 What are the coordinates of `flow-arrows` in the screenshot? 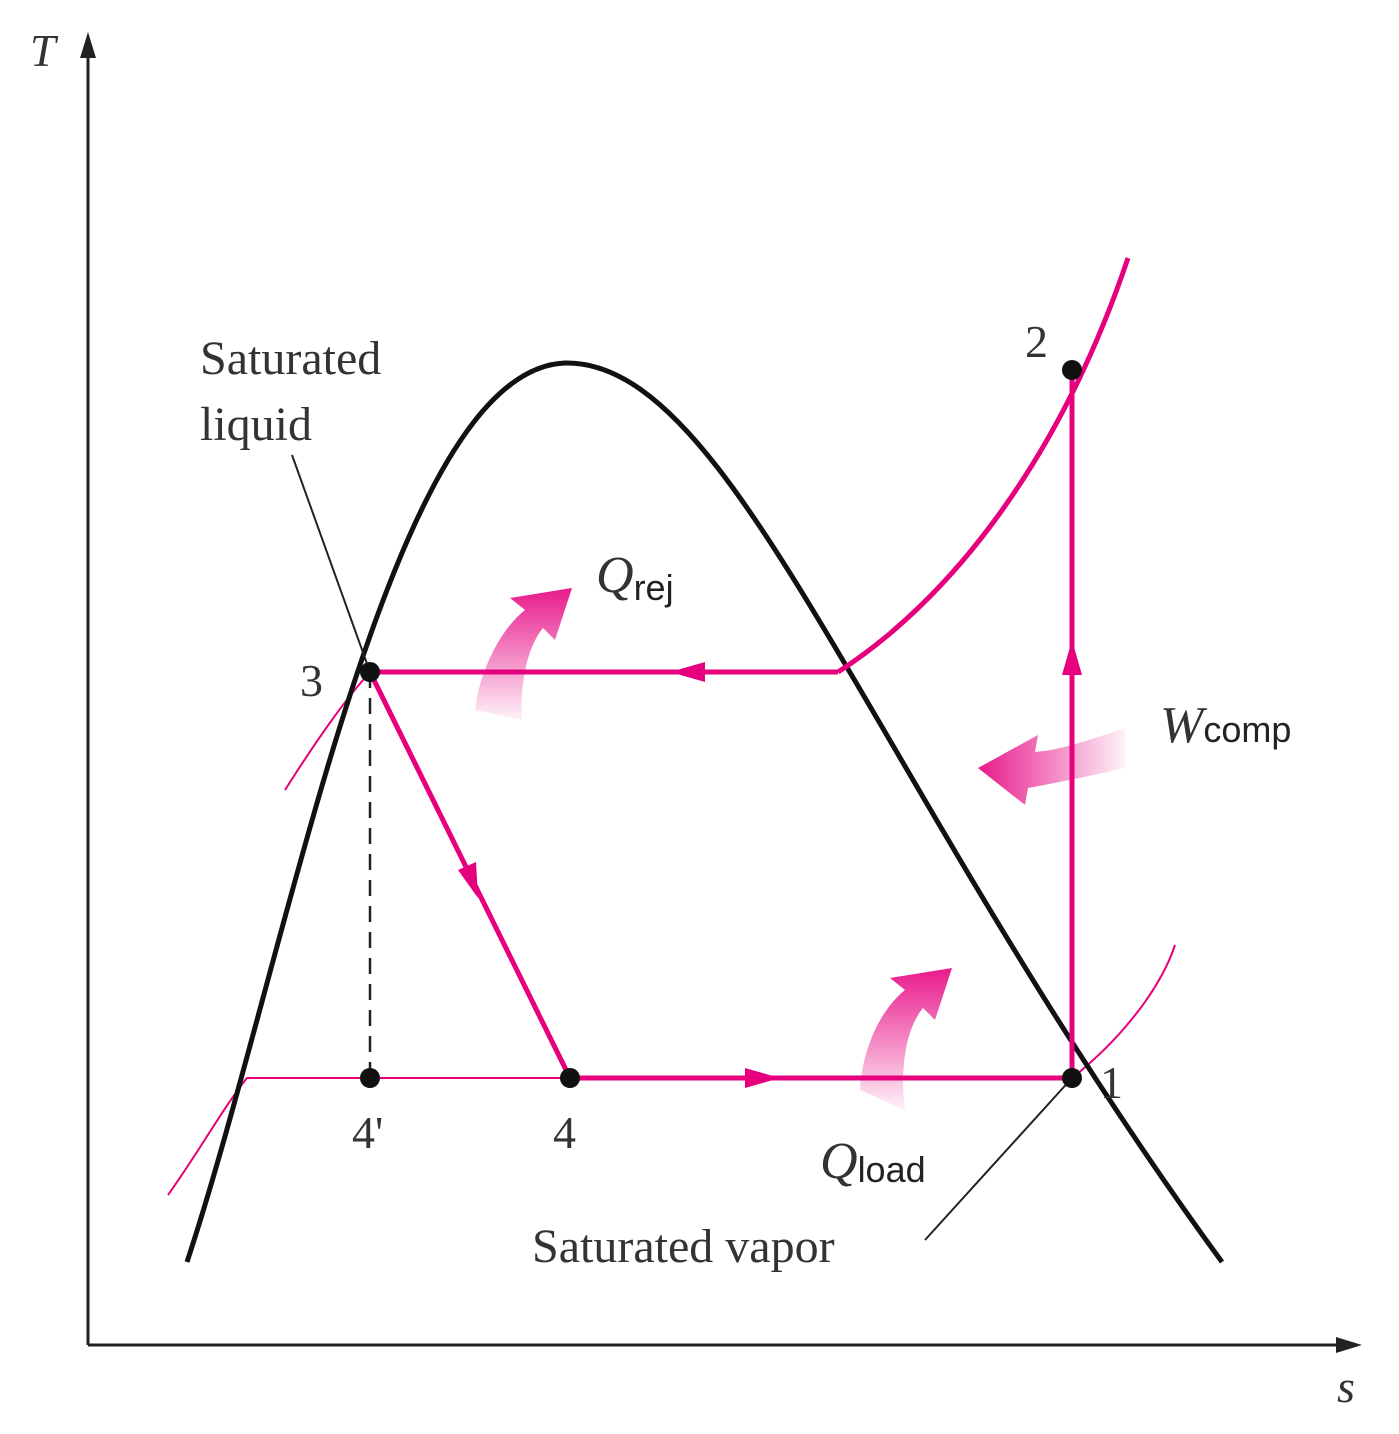 It's located at (770, 864).